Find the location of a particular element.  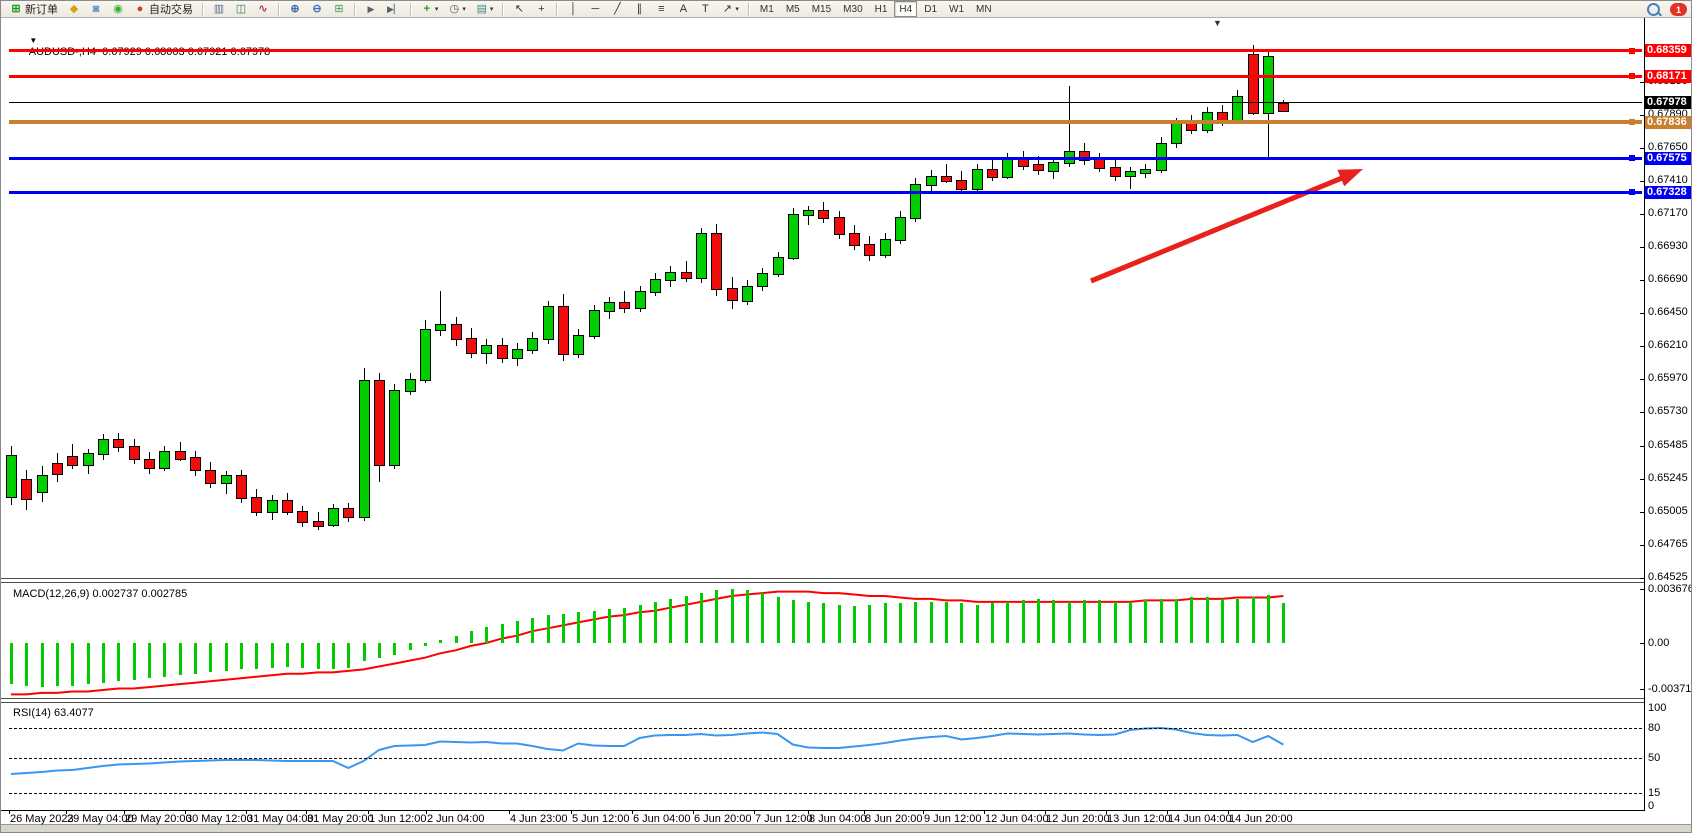

timeframe-m1-button: M1 is located at coordinates (766, 9).